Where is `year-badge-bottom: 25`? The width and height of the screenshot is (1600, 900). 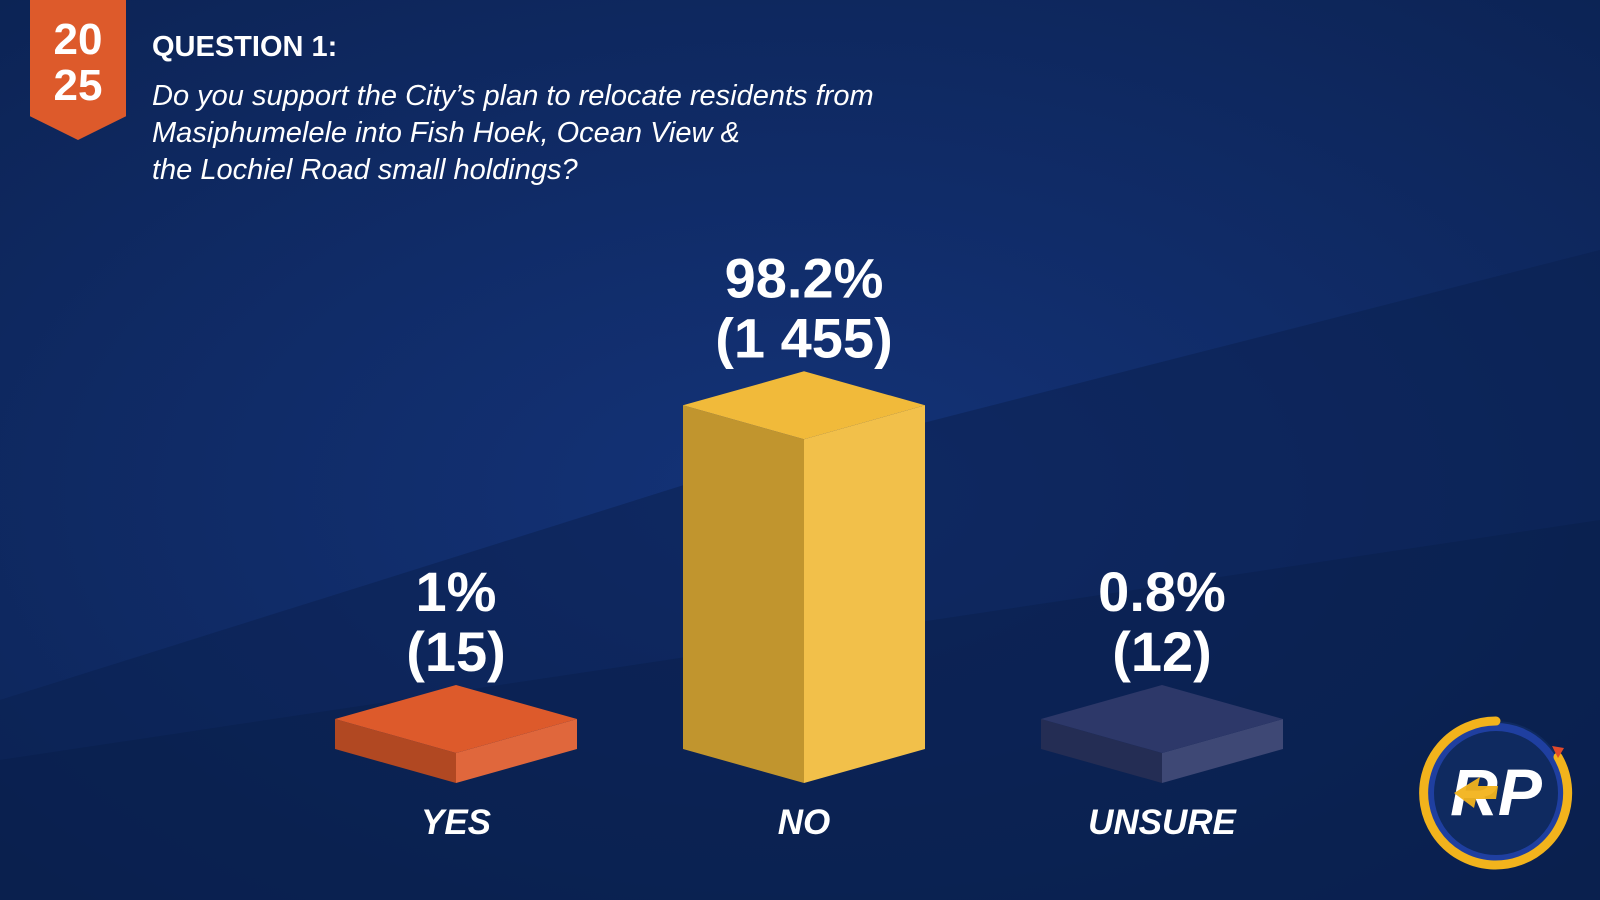
year-badge-bottom: 25 is located at coordinates (78, 85).